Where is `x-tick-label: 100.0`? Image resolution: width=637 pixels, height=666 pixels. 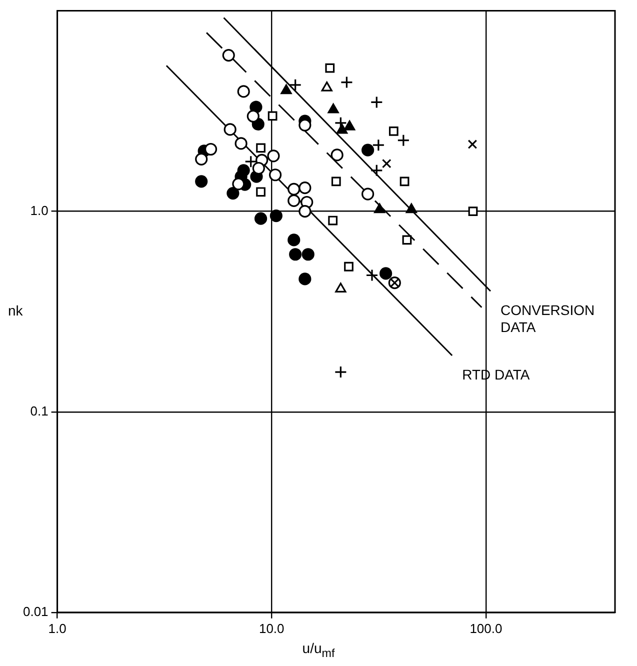 x-tick-label: 100.0 is located at coordinates (486, 628).